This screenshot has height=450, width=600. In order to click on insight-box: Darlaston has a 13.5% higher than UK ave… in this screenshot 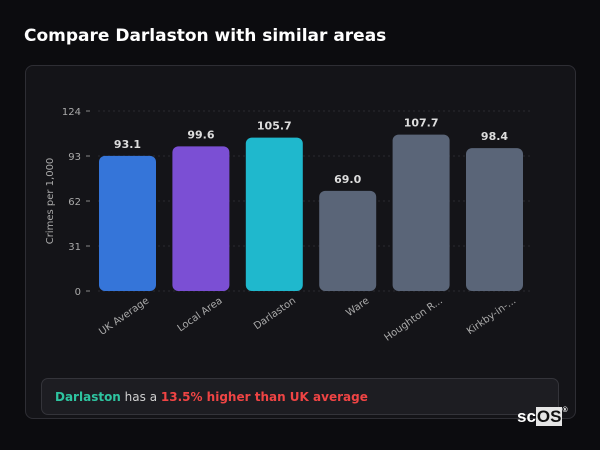, I will do `click(300, 396)`.